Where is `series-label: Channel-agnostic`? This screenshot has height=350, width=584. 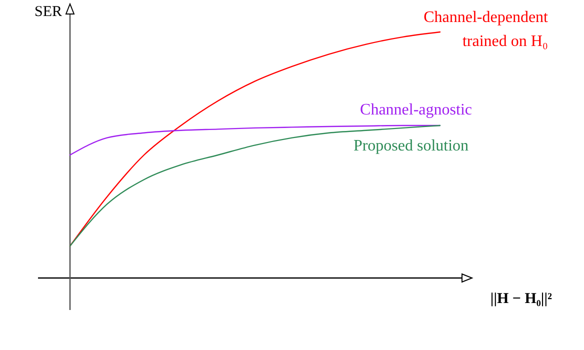 series-label: Channel-agnostic is located at coordinates (416, 109).